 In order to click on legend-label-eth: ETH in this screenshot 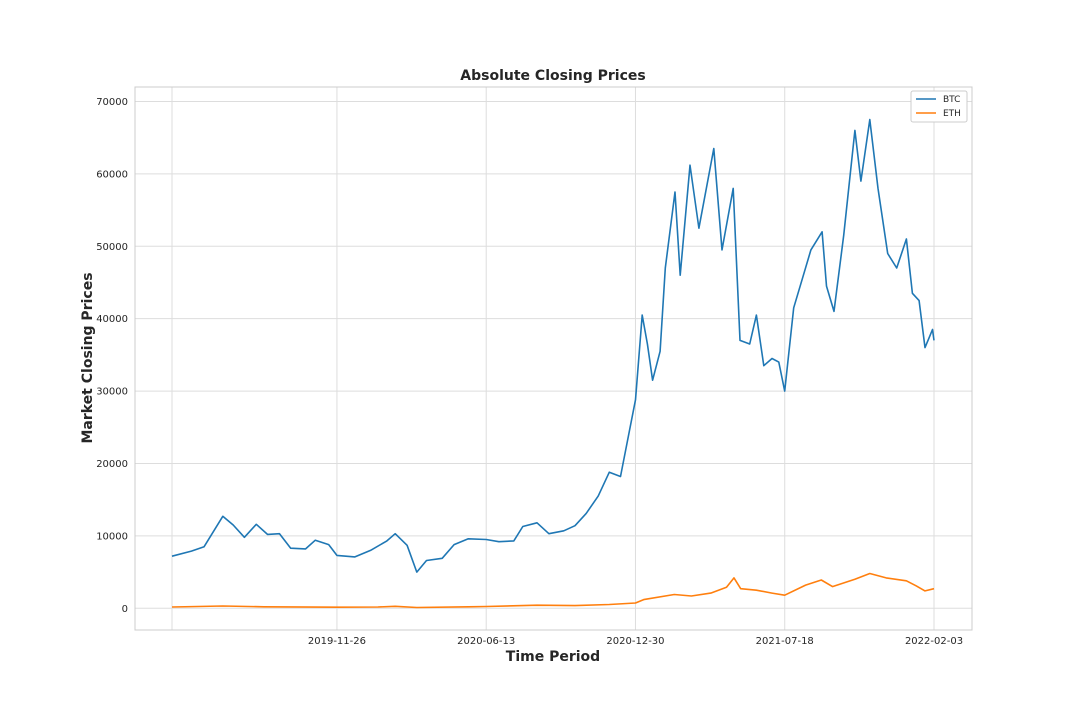, I will do `click(952, 114)`.